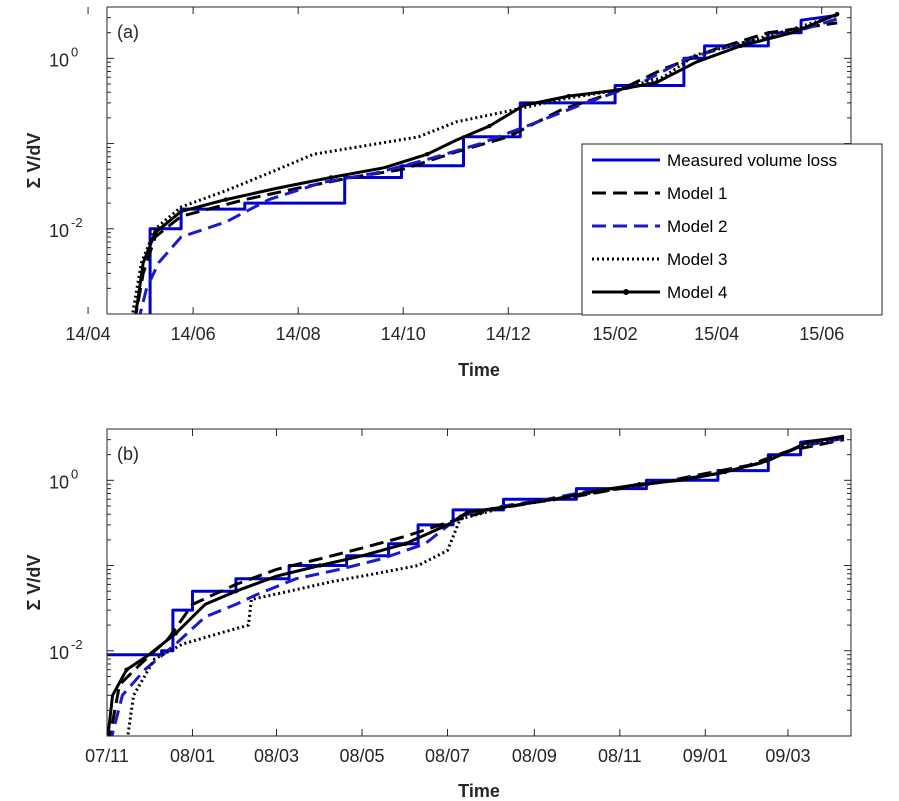 The width and height of the screenshot is (899, 801). I want to click on x-tick-label: 08/11, so click(620, 756).